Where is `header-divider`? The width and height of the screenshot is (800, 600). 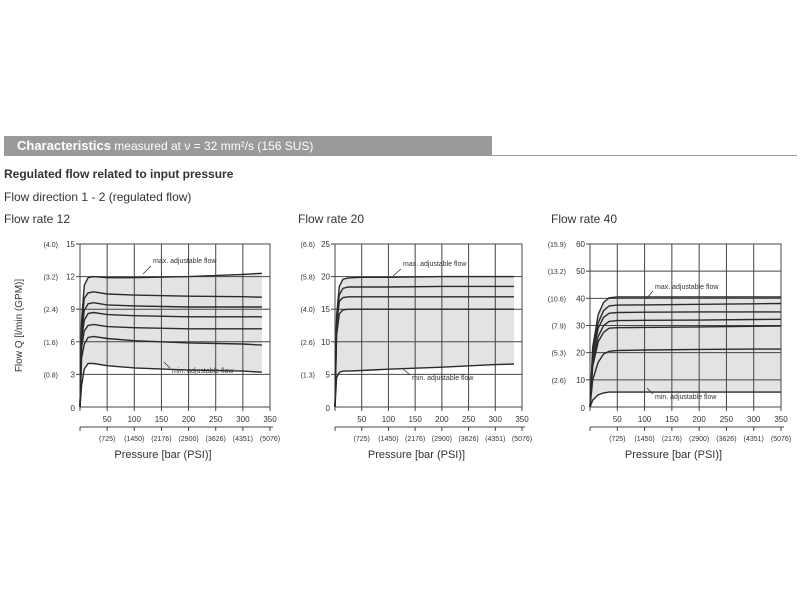 header-divider is located at coordinates (644, 155).